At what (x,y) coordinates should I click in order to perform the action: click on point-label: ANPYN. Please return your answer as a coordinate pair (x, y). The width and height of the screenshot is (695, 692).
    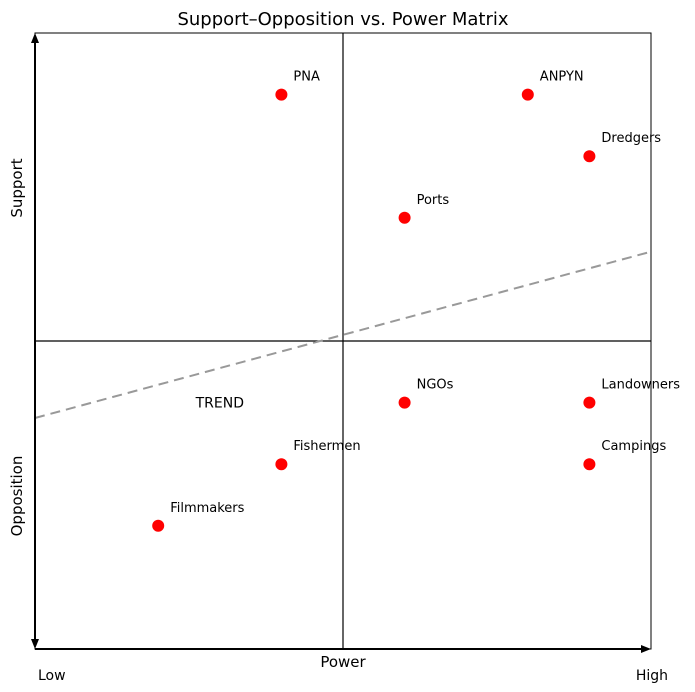
    Looking at the image, I should click on (562, 77).